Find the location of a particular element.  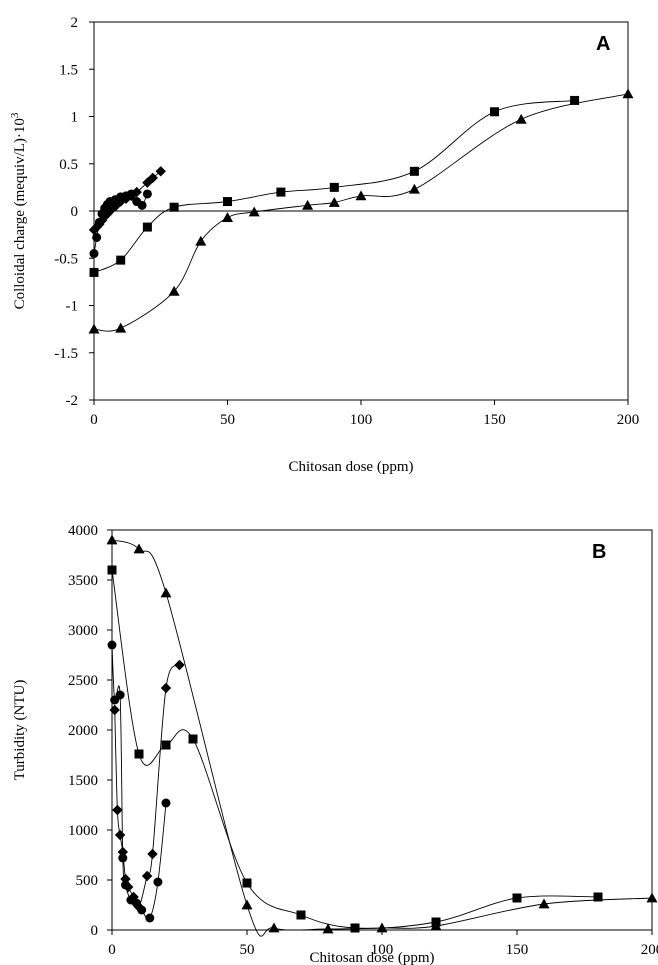

panel-b-y-tick-label: 3000 is located at coordinates (83, 631).